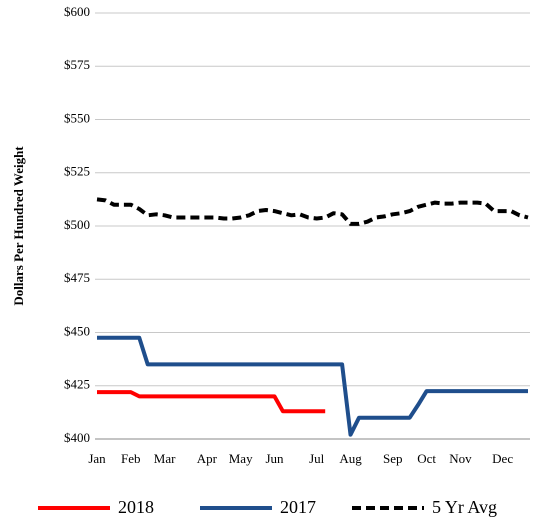  I want to click on x-tick-label: Nov, so click(460, 458).